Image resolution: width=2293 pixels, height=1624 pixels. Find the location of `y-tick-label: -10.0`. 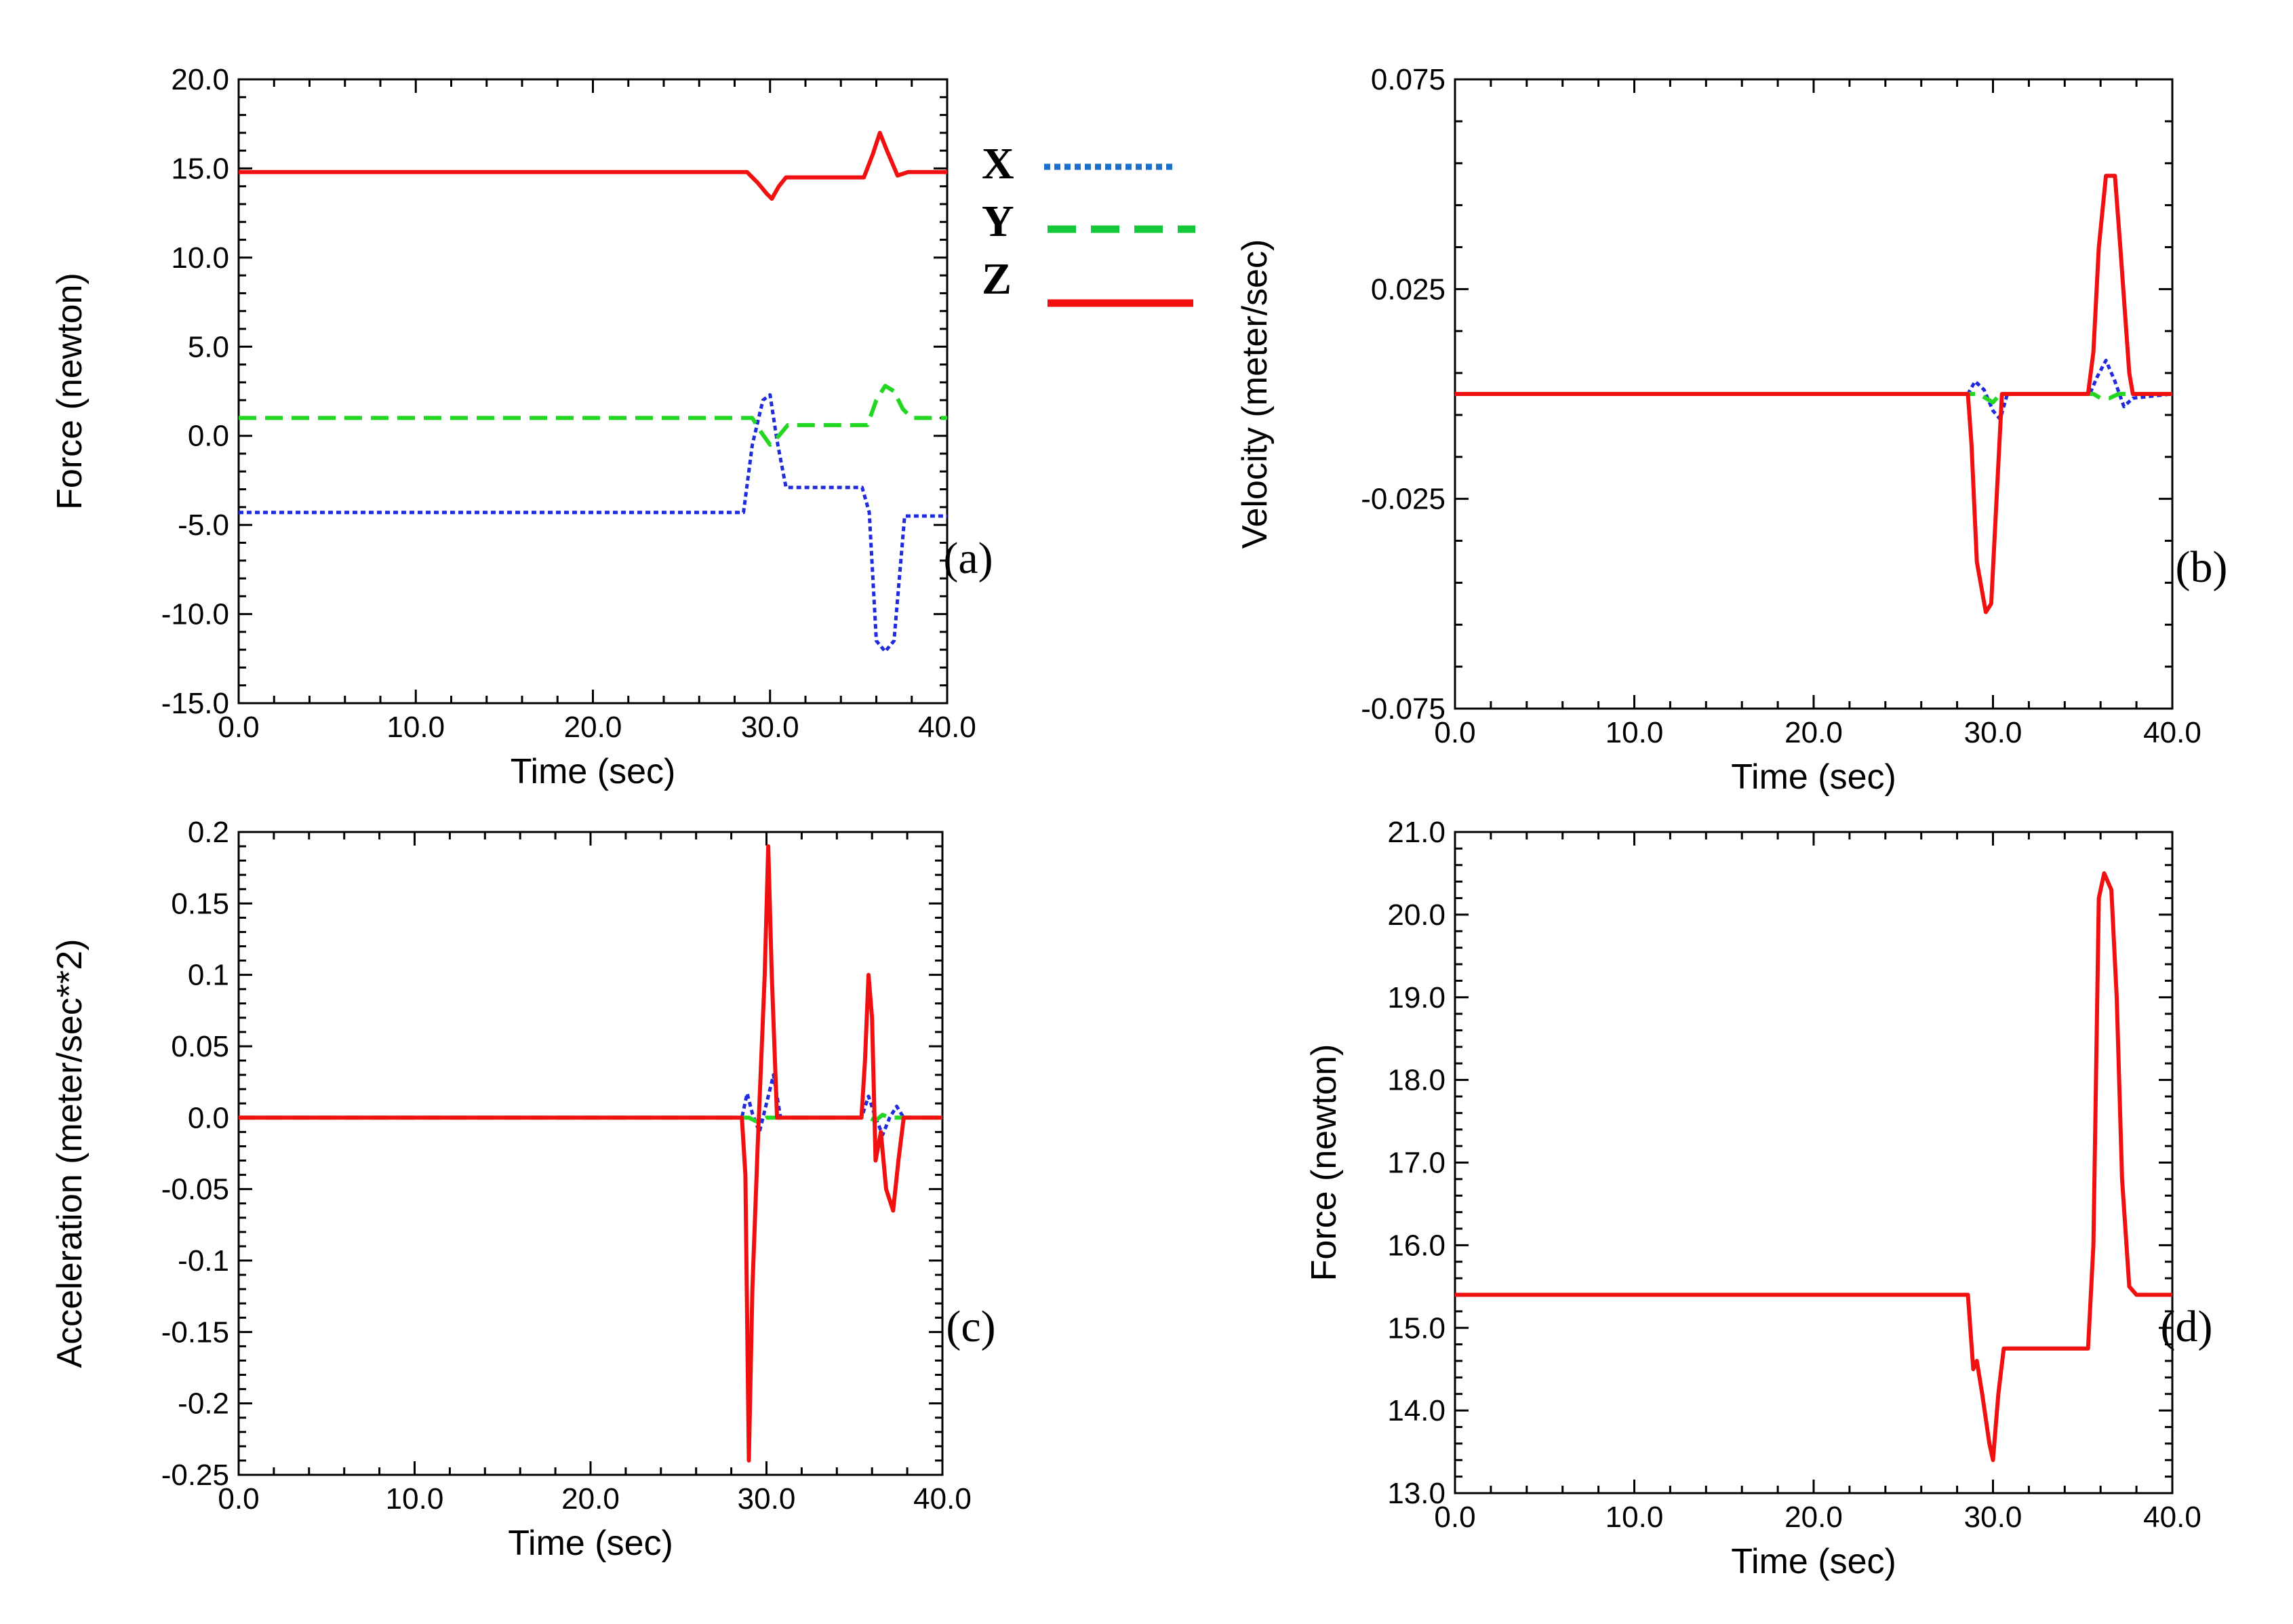

y-tick-label: -10.0 is located at coordinates (195, 614).